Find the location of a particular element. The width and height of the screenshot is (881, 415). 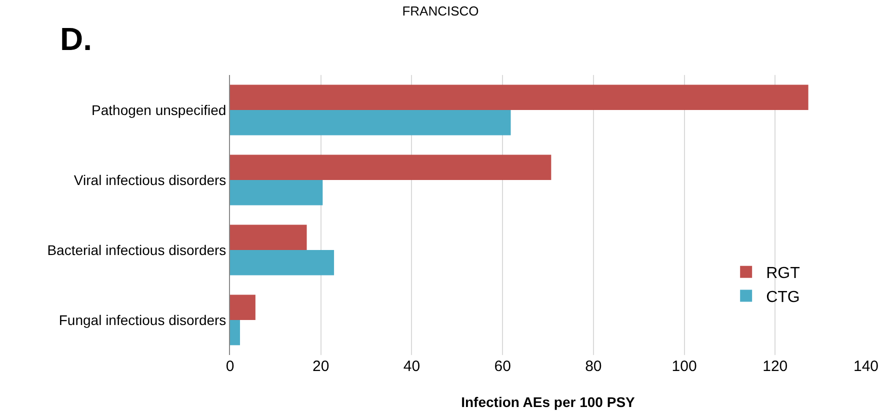

x-tick-label: 120 is located at coordinates (775, 366).